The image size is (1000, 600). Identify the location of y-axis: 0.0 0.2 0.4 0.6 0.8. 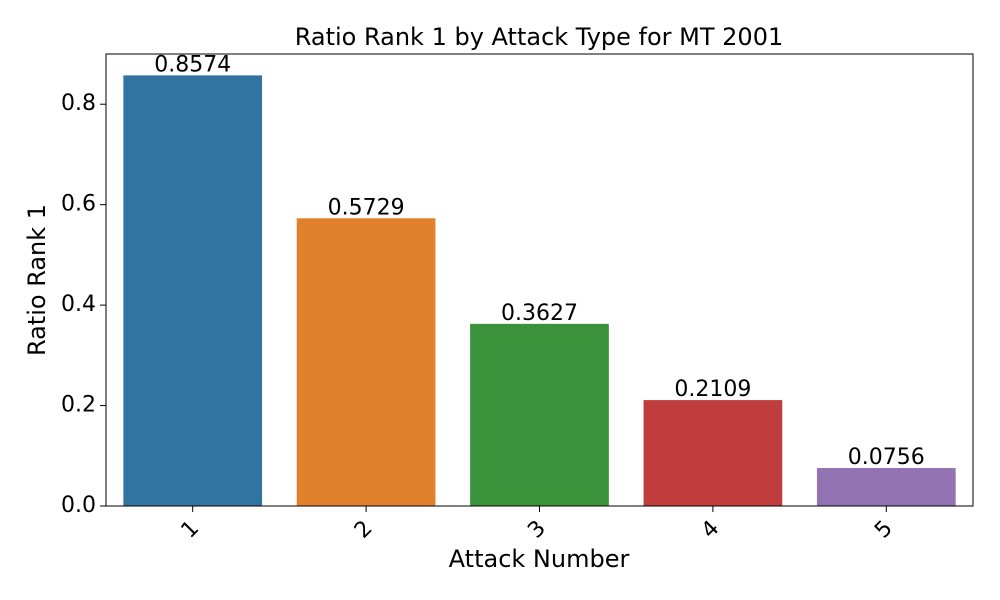
(83, 304).